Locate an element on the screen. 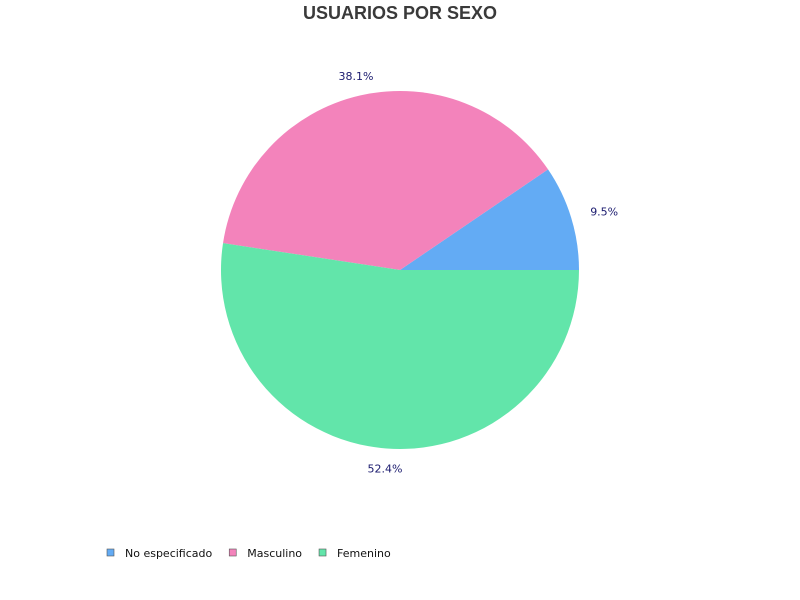  legend-swatch-masculino is located at coordinates (232, 552).